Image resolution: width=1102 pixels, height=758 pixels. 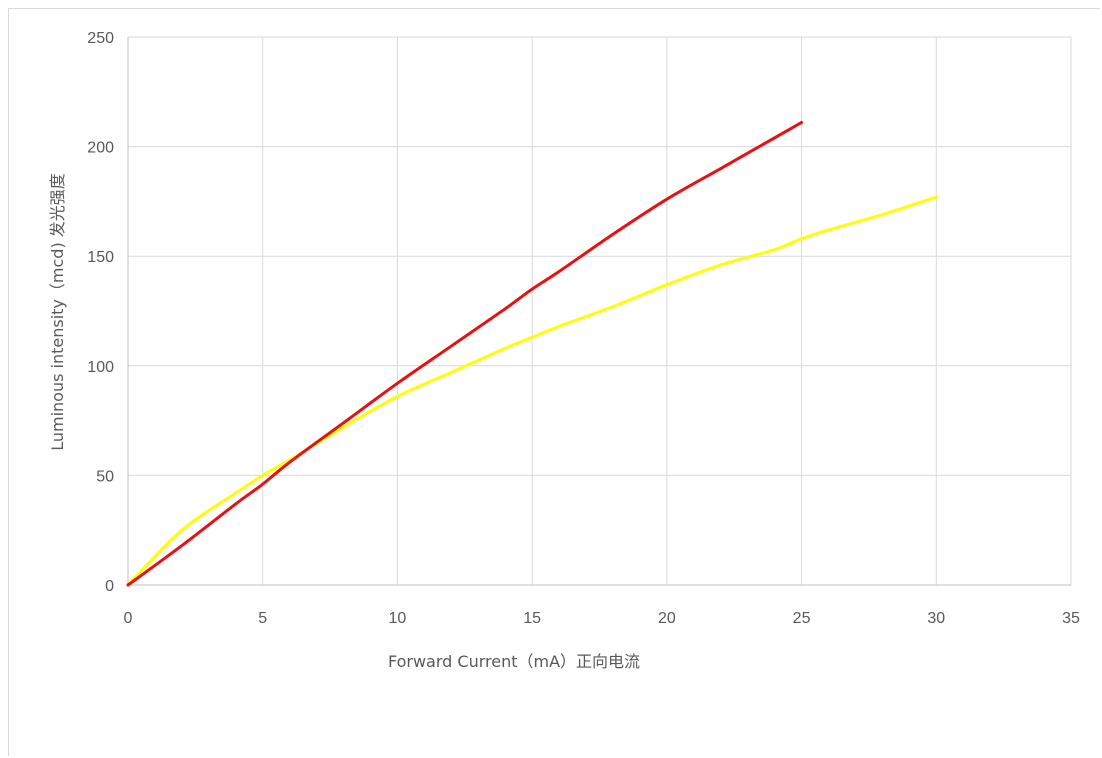 I want to click on x-tick-label-5: 25, so click(x=802, y=618).